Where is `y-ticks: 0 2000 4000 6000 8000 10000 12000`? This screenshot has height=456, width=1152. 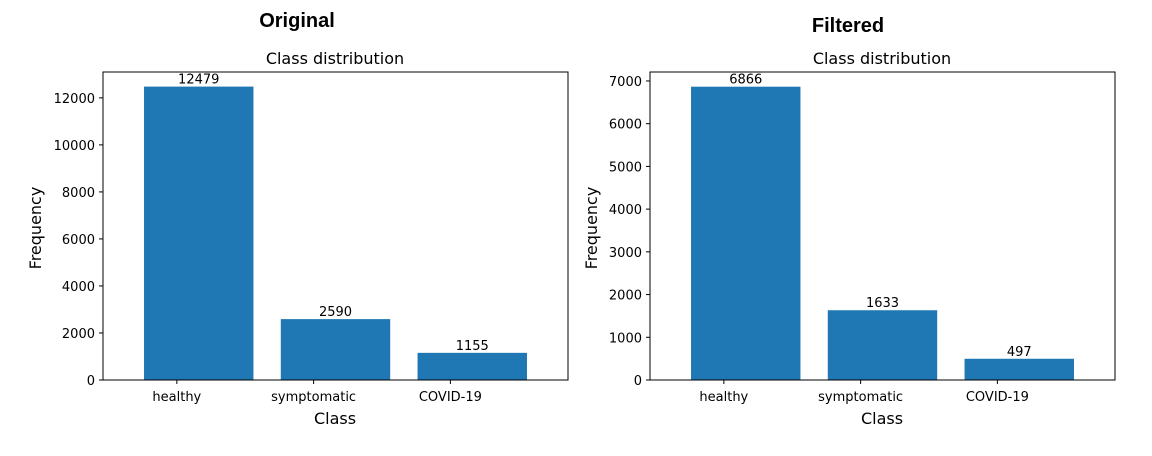 y-ticks: 0 2000 4000 6000 8000 10000 12000 is located at coordinates (78, 240).